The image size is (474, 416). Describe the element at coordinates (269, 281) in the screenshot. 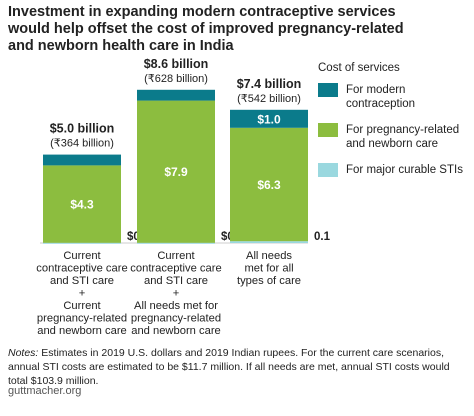

I see `x-tick-label: types of care` at that location.